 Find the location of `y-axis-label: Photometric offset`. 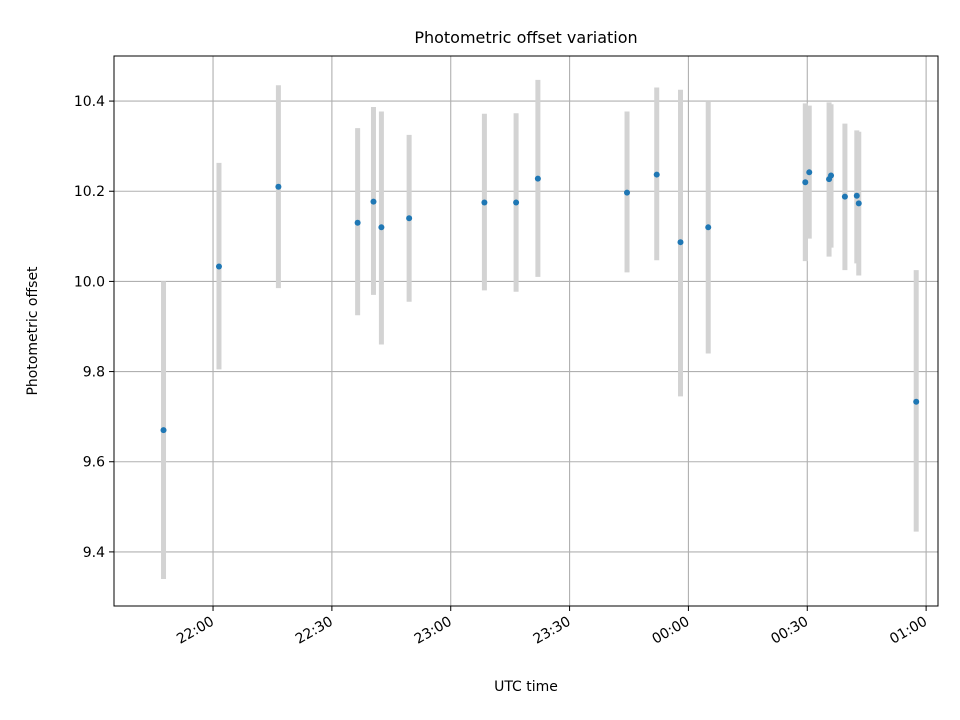

y-axis-label: Photometric offset is located at coordinates (33, 331).